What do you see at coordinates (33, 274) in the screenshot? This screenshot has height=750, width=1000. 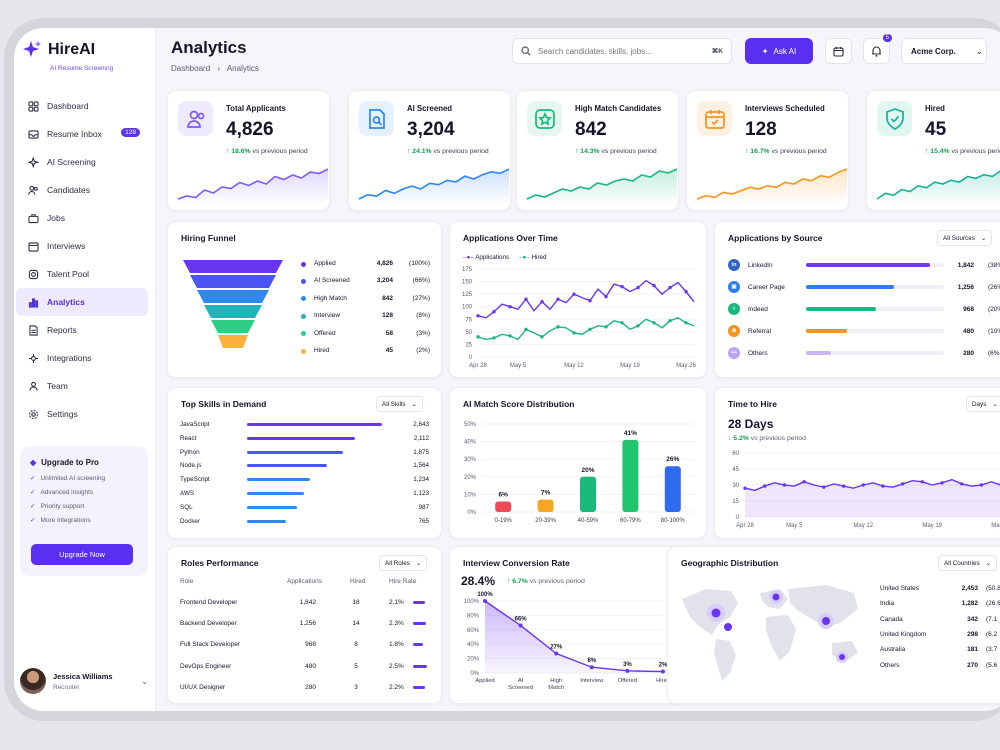 I see `pool-icon` at bounding box center [33, 274].